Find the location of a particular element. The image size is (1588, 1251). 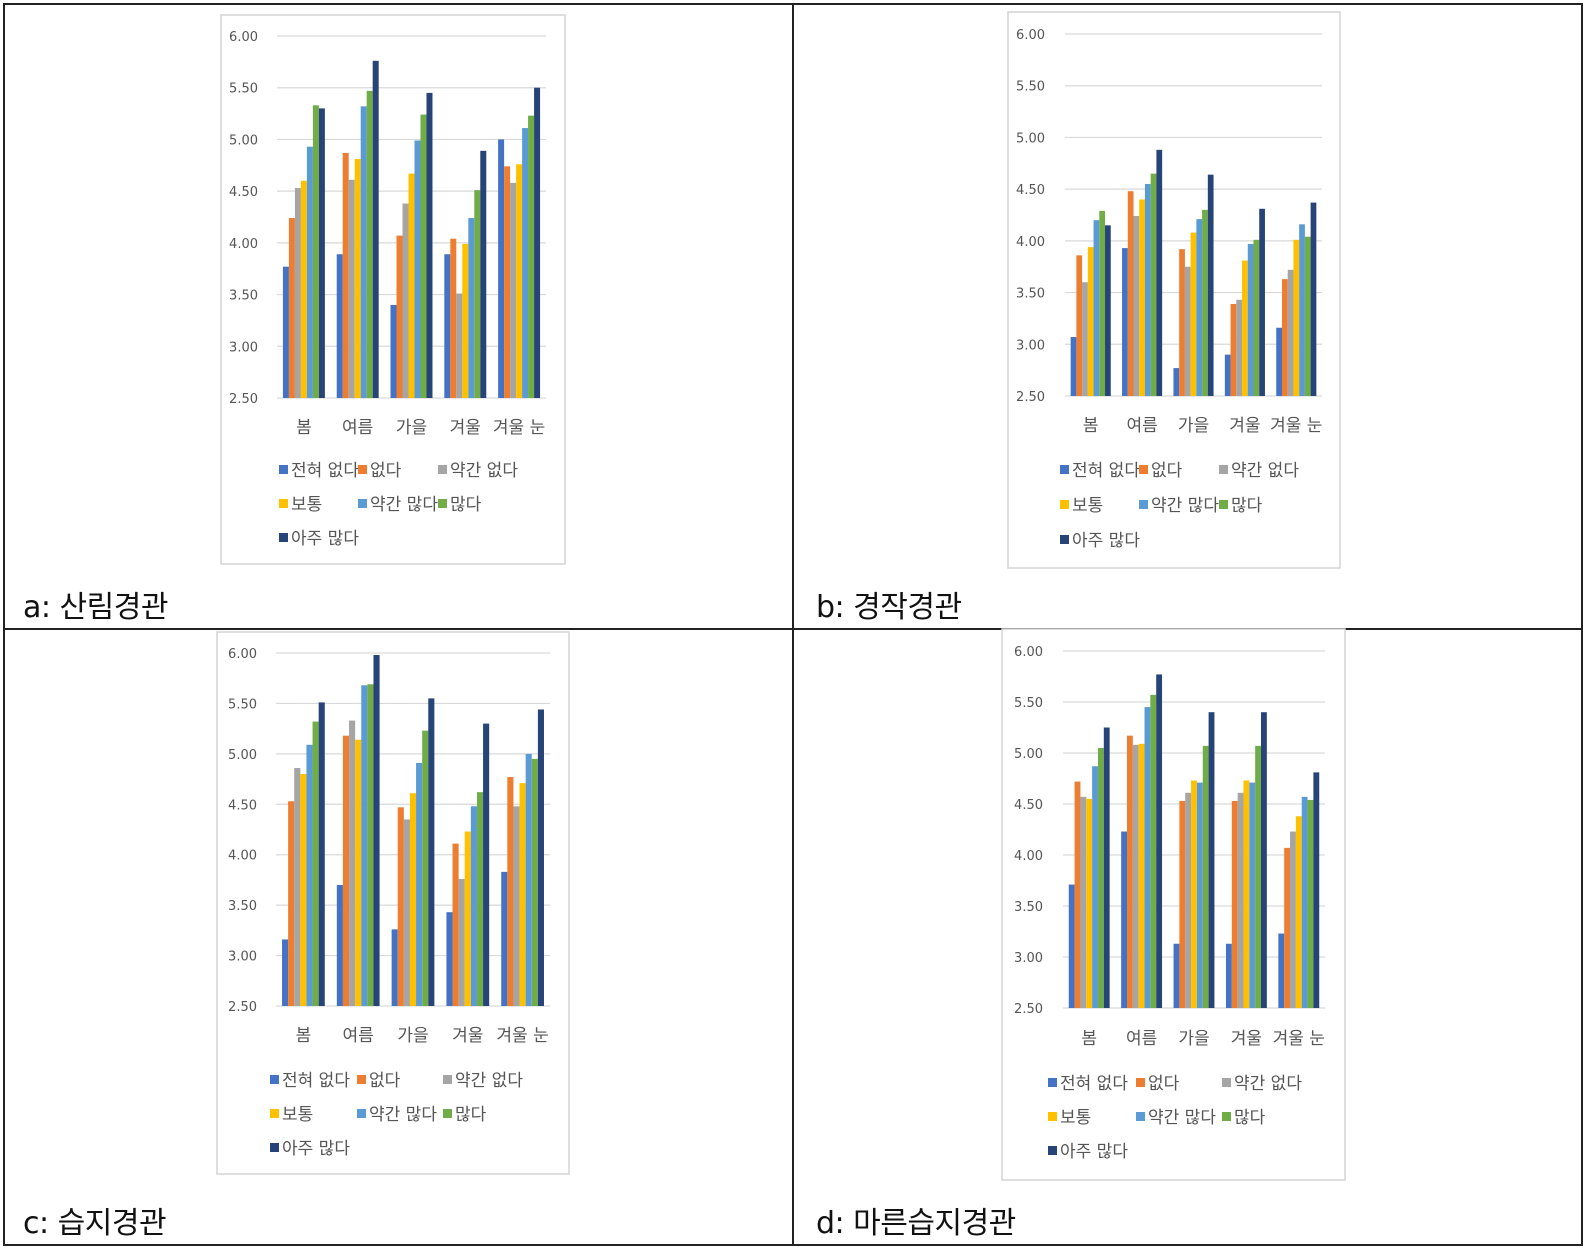

bar-a-s3-c2 is located at coordinates (411, 285).